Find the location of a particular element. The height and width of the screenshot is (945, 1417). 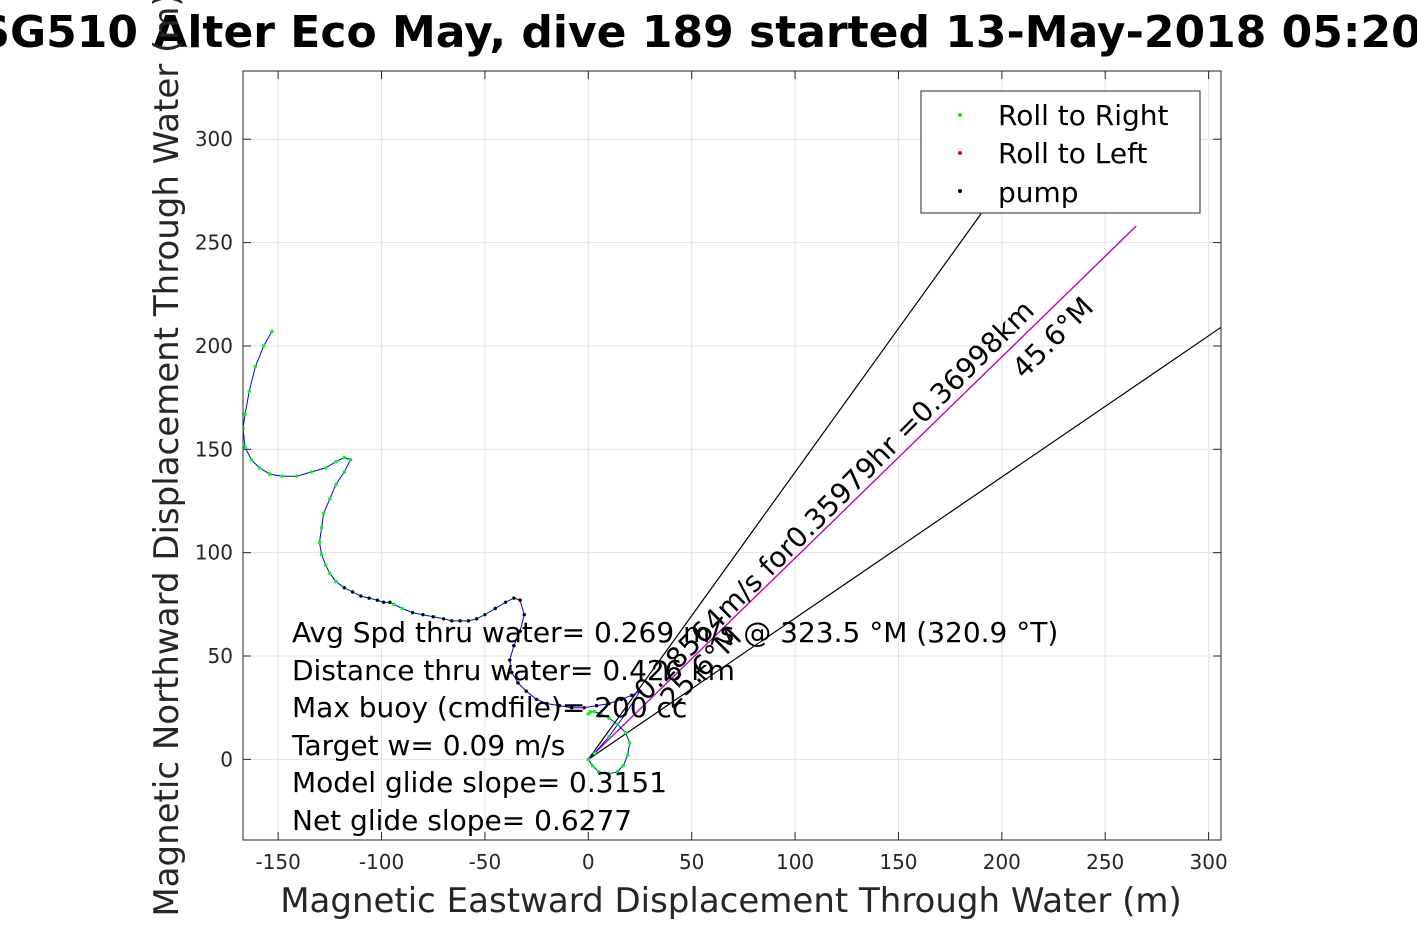

x-tick-label: 250 is located at coordinates (1105, 862).